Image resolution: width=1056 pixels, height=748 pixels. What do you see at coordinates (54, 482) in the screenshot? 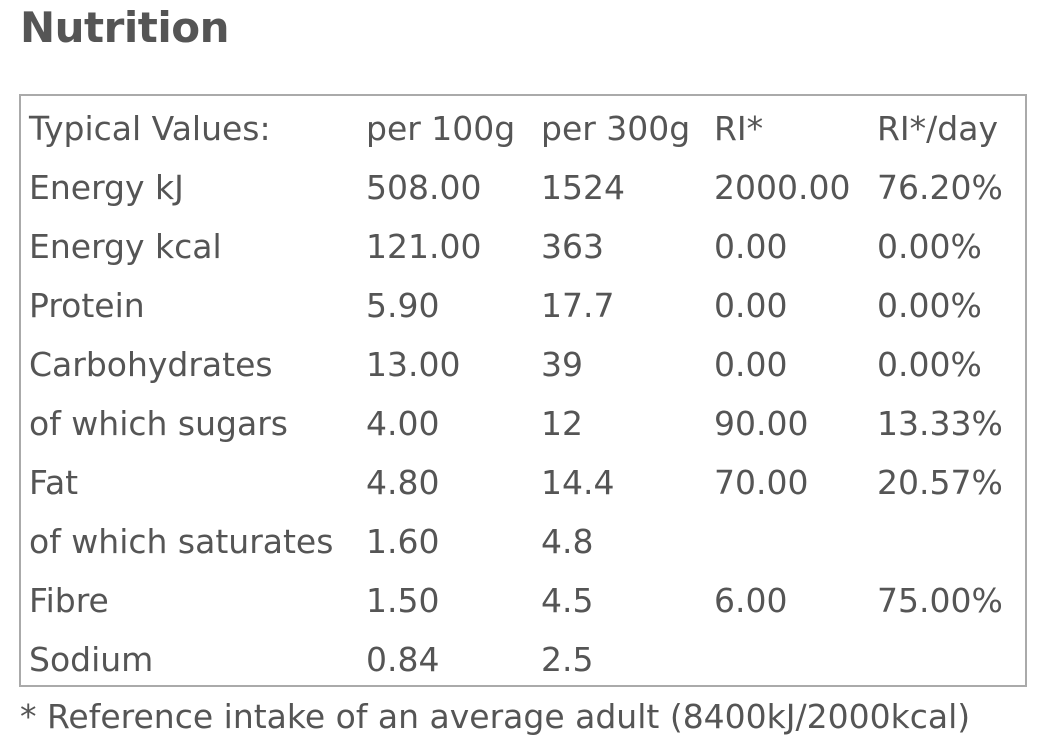
I see `nutrient-name: Fat` at bounding box center [54, 482].